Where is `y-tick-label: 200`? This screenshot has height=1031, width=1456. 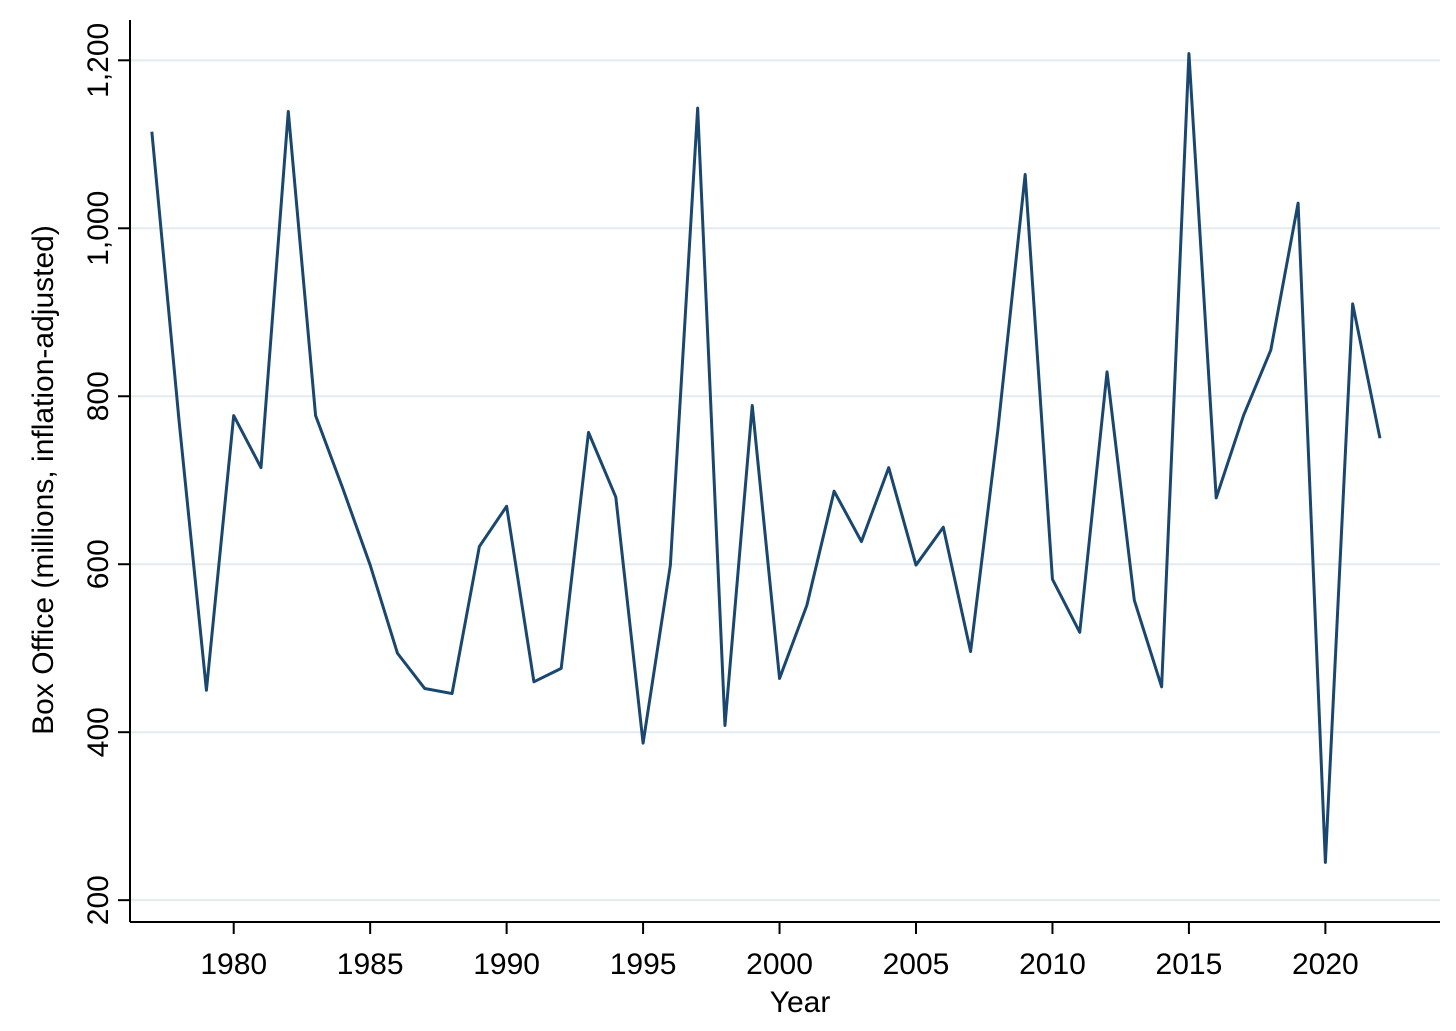
y-tick-label: 200 is located at coordinates (98, 900).